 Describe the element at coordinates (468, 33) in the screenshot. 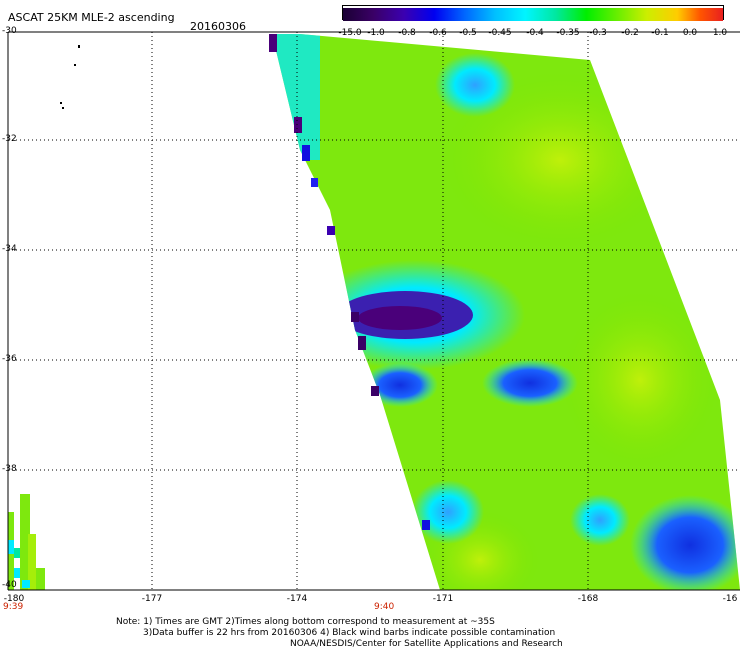

I see `colorbar-label: -0.5` at that location.